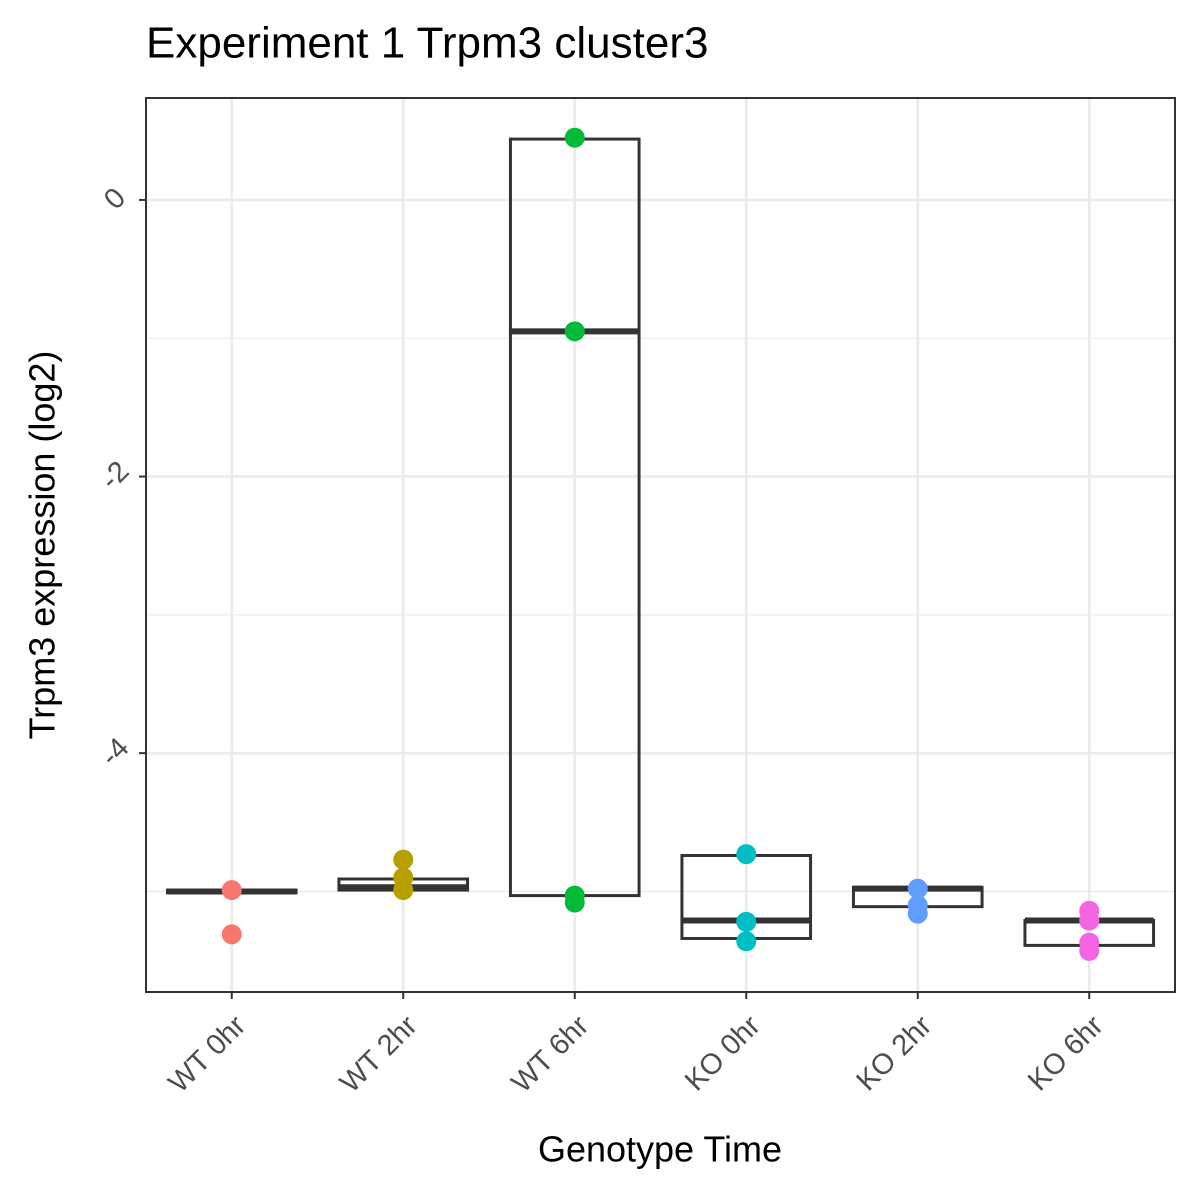 This screenshot has height=1200, width=1200. What do you see at coordinates (660, 1149) in the screenshot?
I see `x-axis-title: Genotype Time` at bounding box center [660, 1149].